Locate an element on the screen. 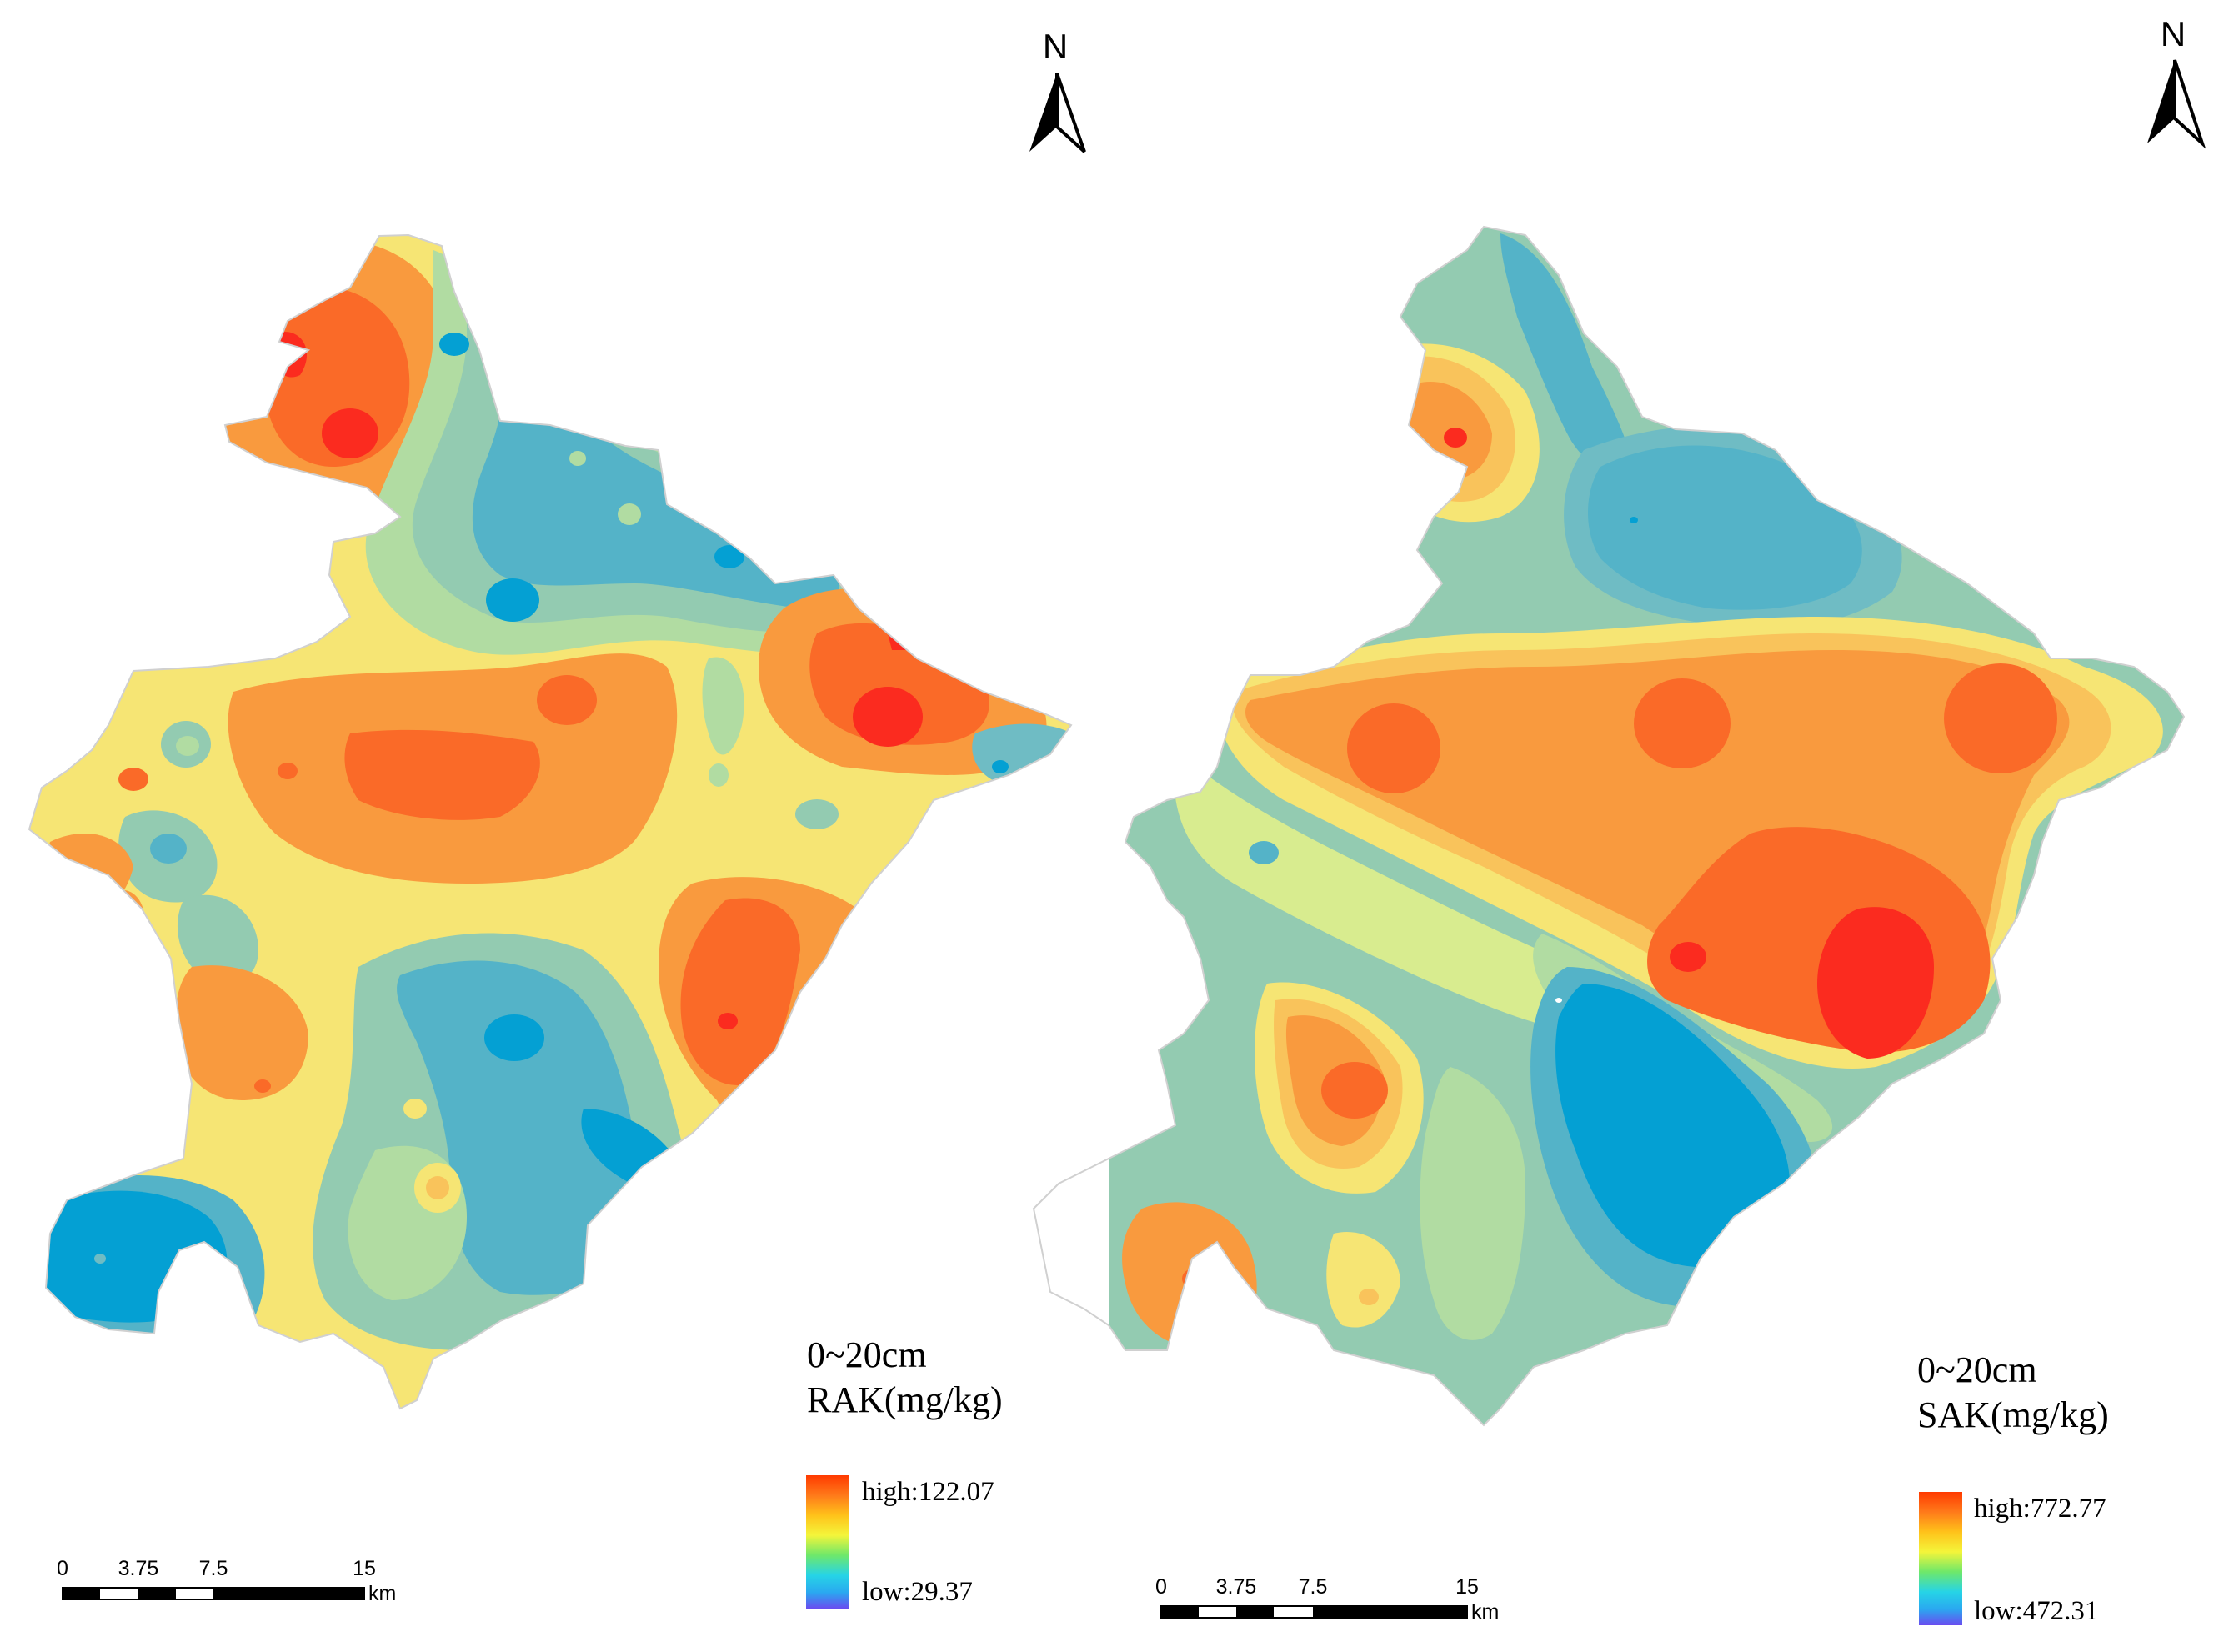 The image size is (2219, 1652). rak-scale-tick-3: 15 is located at coordinates (364, 1568).